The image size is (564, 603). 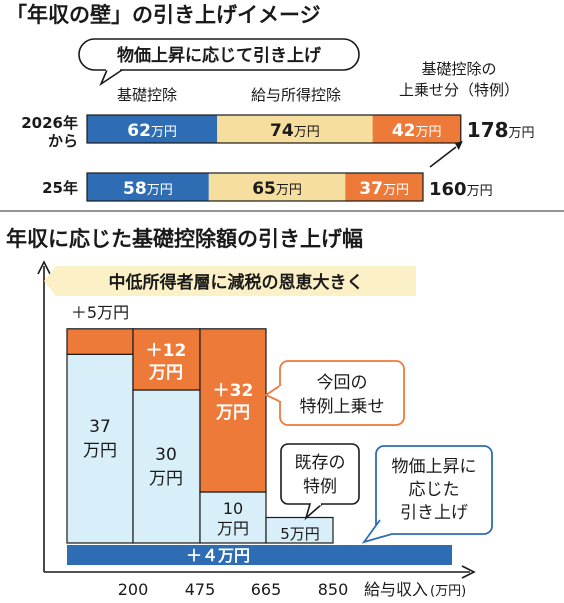 I want to click on row-label-0-b: から, so click(x=63, y=141).